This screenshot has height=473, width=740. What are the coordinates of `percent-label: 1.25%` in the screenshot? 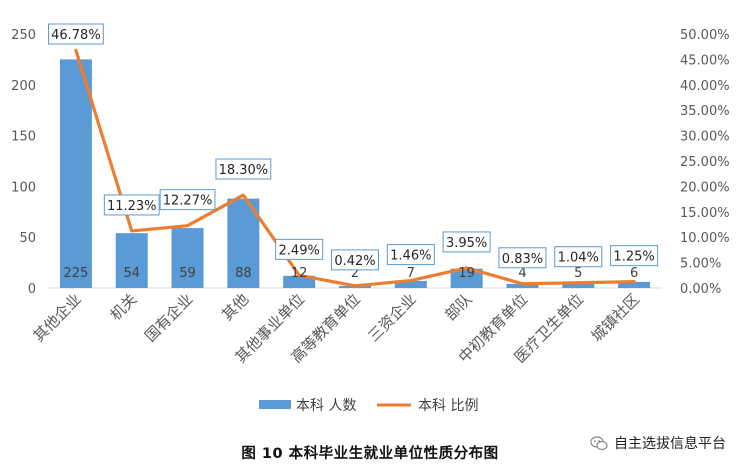 It's located at (633, 257).